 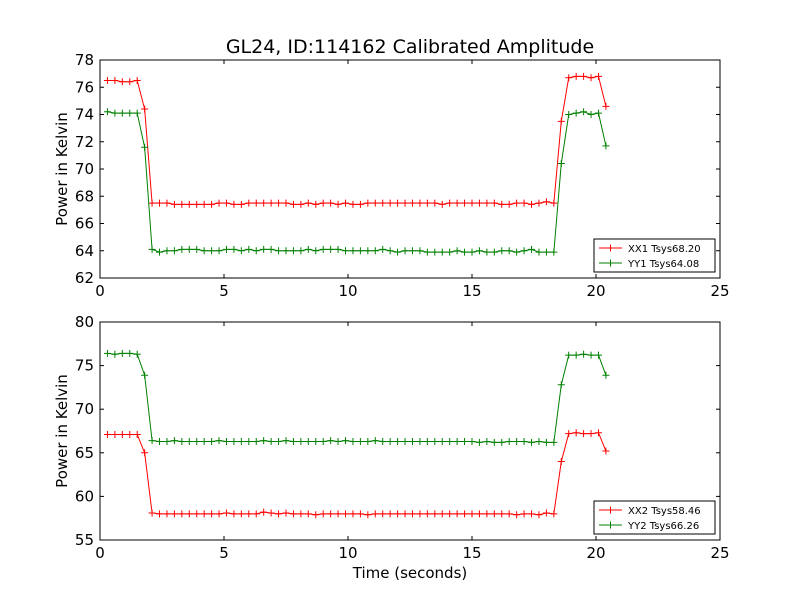 What do you see at coordinates (84, 322) in the screenshot?
I see `y-tick-label: 80` at bounding box center [84, 322].